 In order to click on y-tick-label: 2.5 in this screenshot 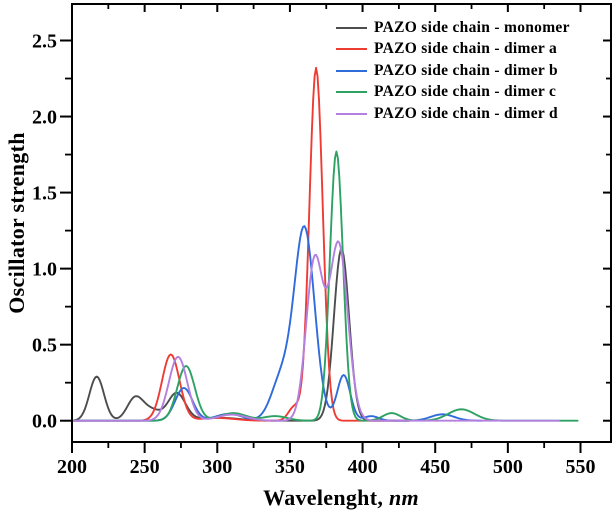, I will do `click(44, 42)`.